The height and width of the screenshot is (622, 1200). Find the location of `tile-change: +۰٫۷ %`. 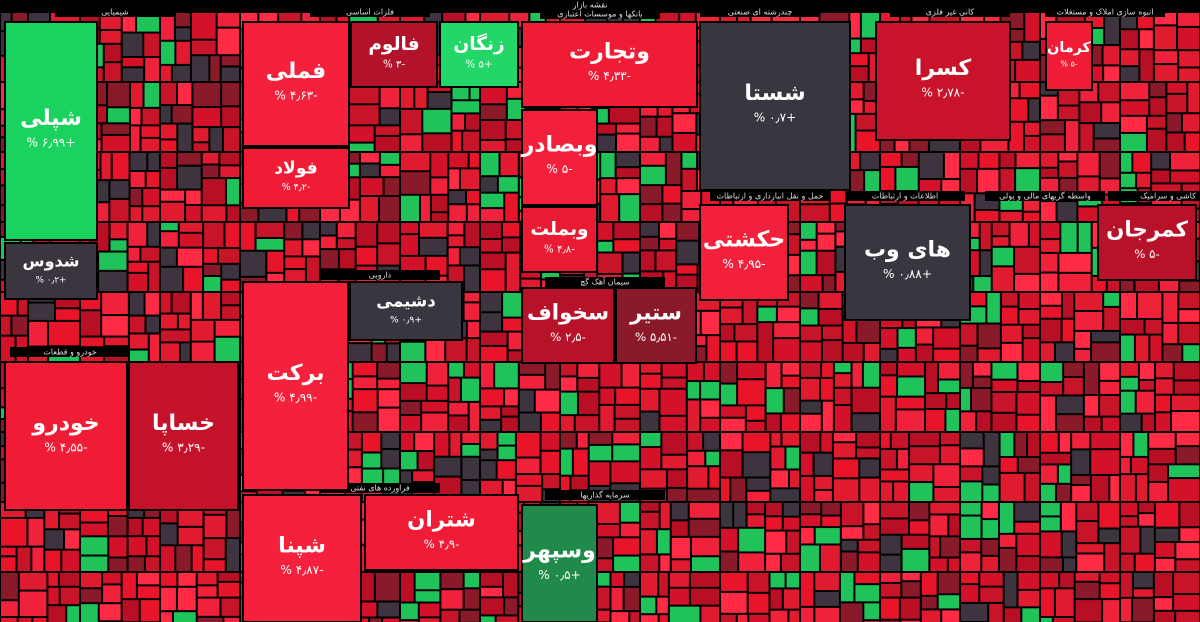

tile-change: +۰٫۷ % is located at coordinates (775, 118).